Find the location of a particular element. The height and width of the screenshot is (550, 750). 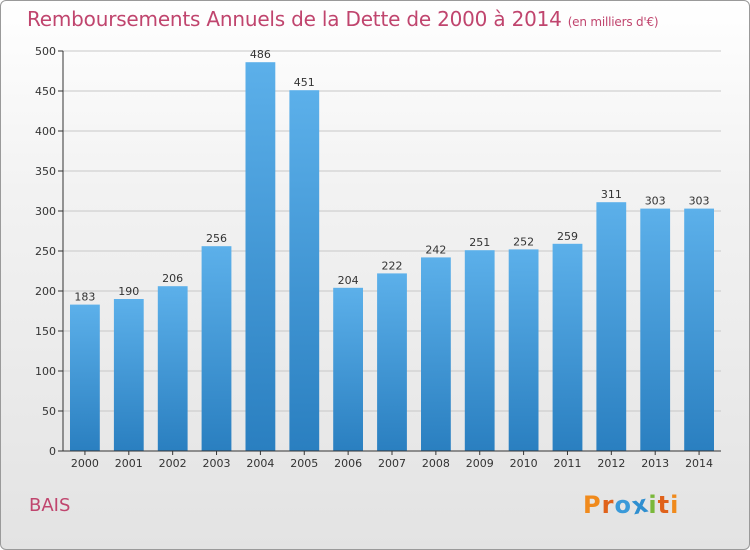

x-tick-label-2007: 2007 is located at coordinates (392, 463).